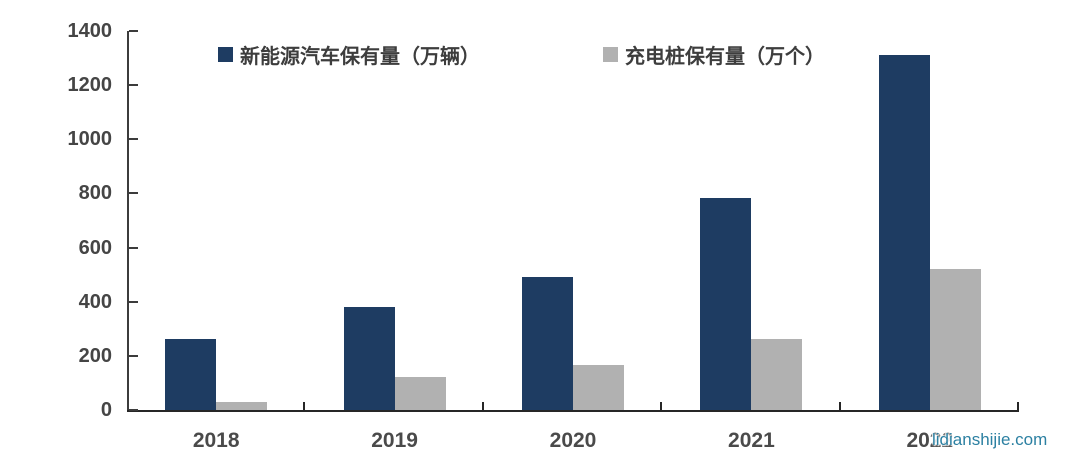 This screenshot has height=475, width=1080. I want to click on y-tick-label: 600, so click(95, 247).